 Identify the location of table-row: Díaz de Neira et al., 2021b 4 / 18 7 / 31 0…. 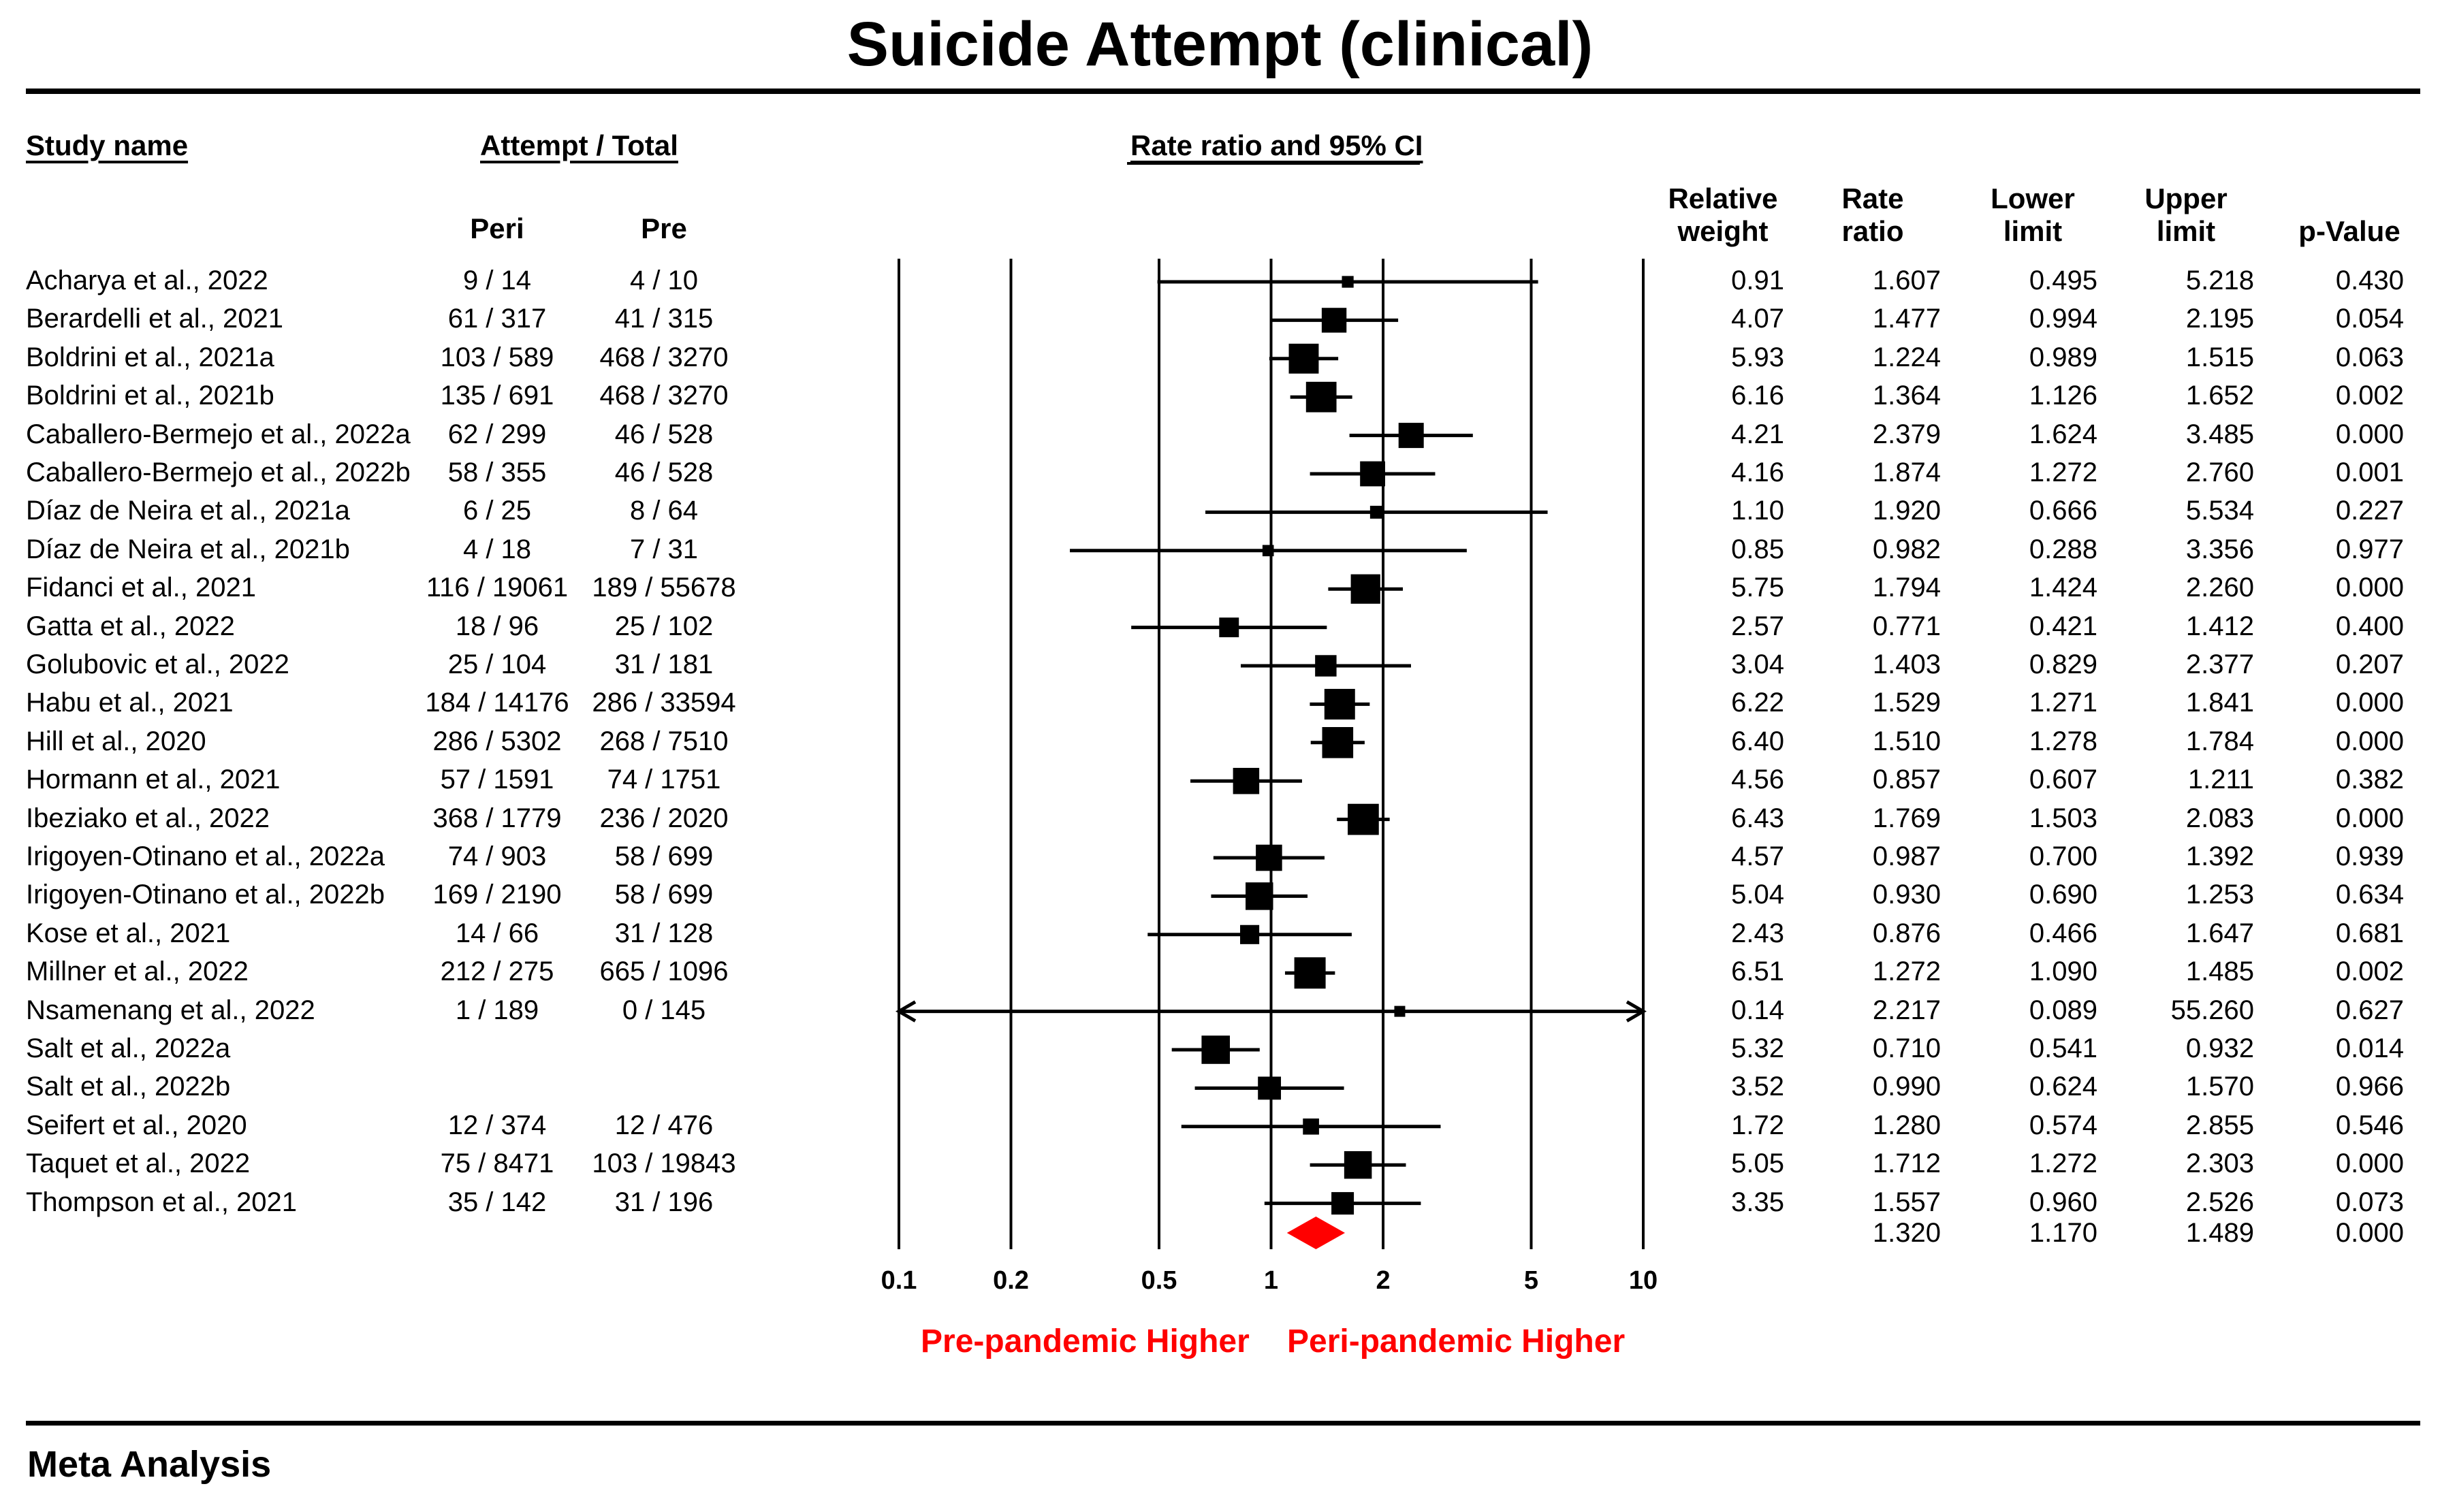
(1220, 549).